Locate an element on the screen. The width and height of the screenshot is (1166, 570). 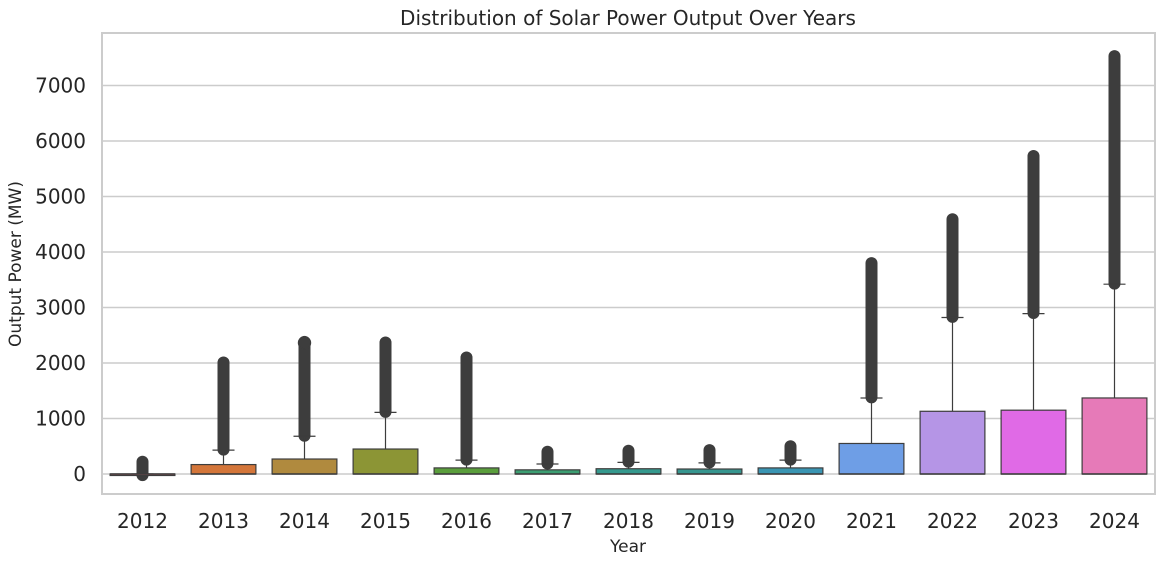
box-group-2013 is located at coordinates (223, 415).